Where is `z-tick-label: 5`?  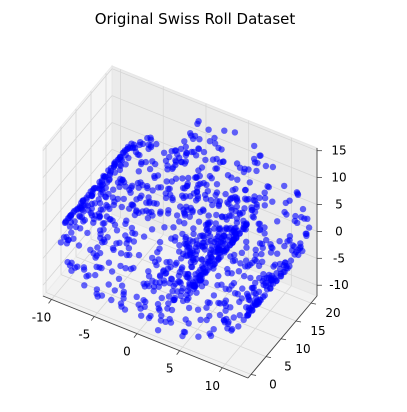
z-tick-label: 5 is located at coordinates (339, 205).